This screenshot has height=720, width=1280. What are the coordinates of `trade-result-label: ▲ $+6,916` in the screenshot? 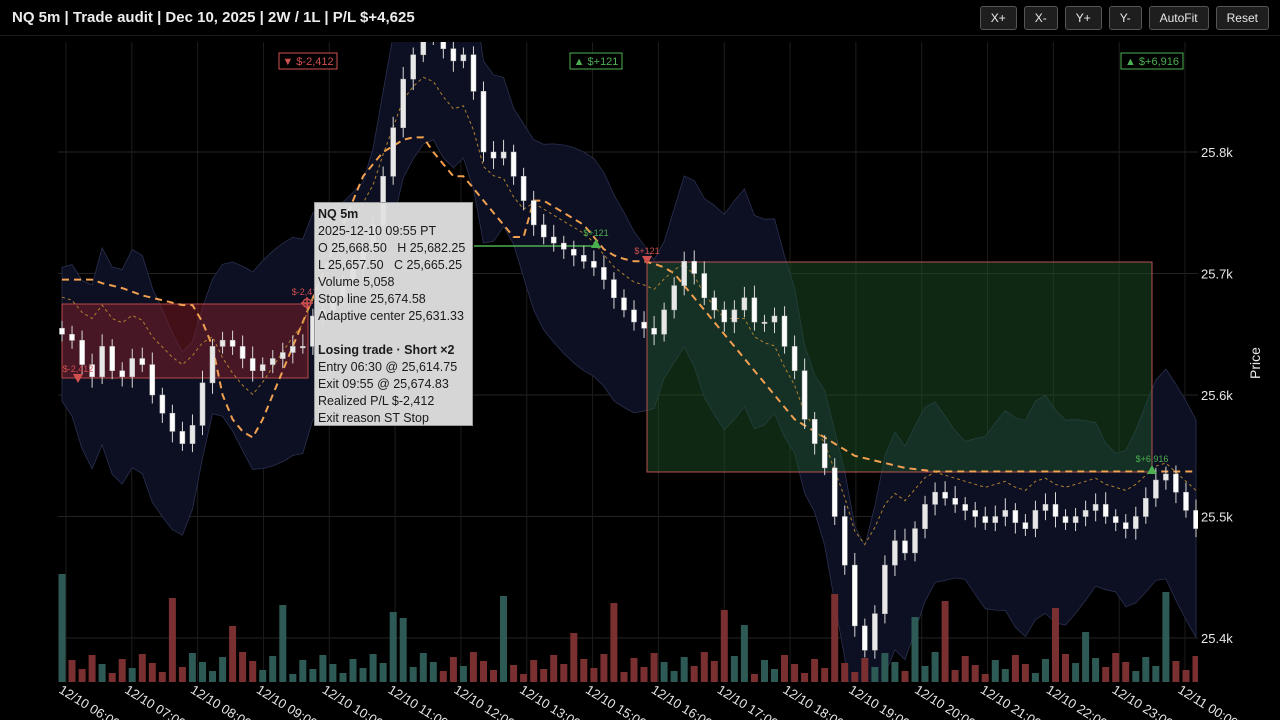 It's located at (1152, 61).